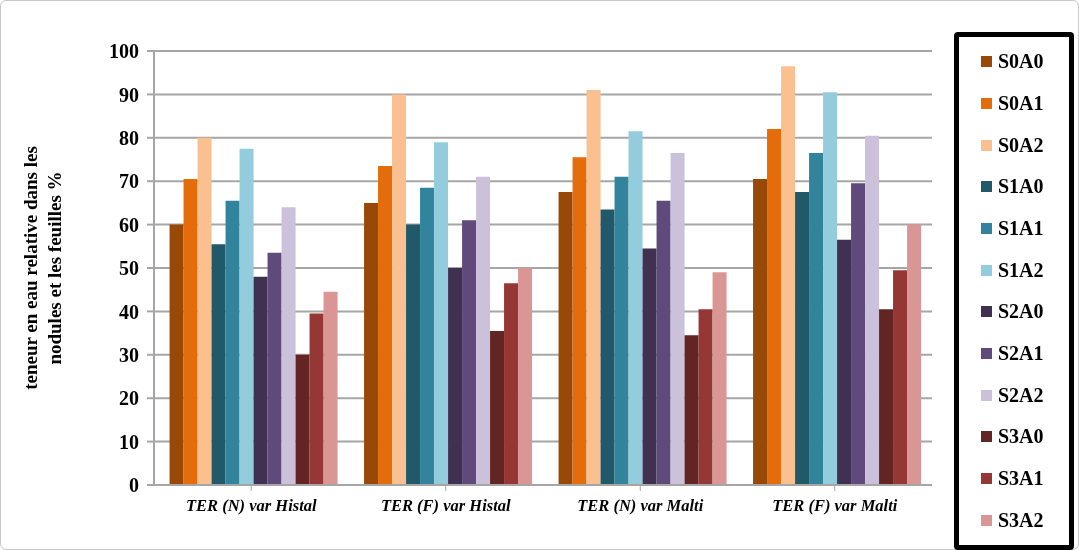 The image size is (1079, 550). What do you see at coordinates (1021, 395) in the screenshot?
I see `legend-label: S2A2` at bounding box center [1021, 395].